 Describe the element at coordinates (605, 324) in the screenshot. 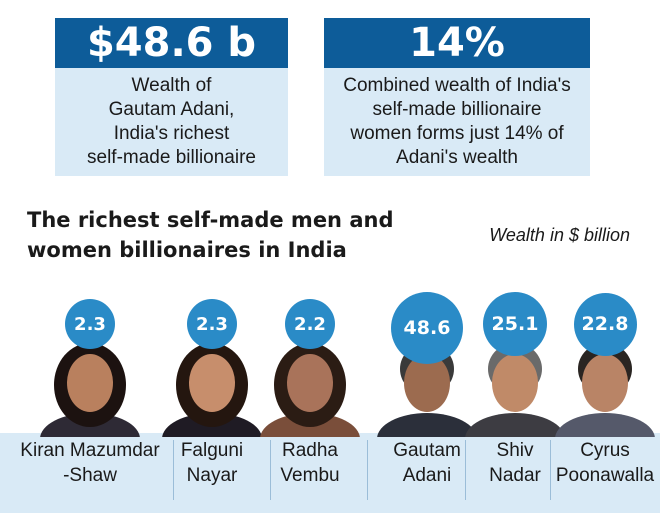

I see `value-bubble: 22.8` at that location.